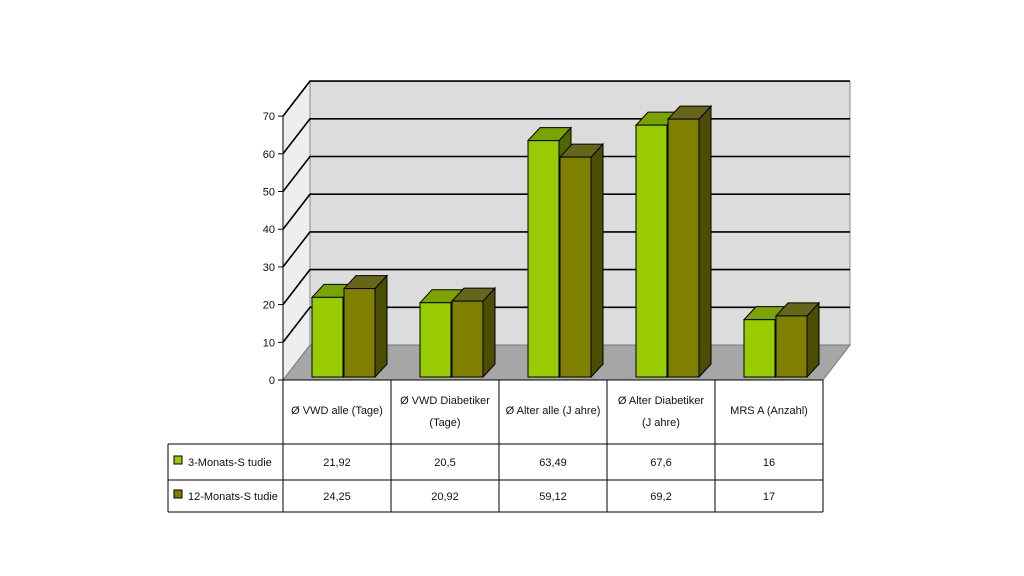  What do you see at coordinates (661, 401) in the screenshot?
I see `category-label: Ø Alter Diabetiker` at bounding box center [661, 401].